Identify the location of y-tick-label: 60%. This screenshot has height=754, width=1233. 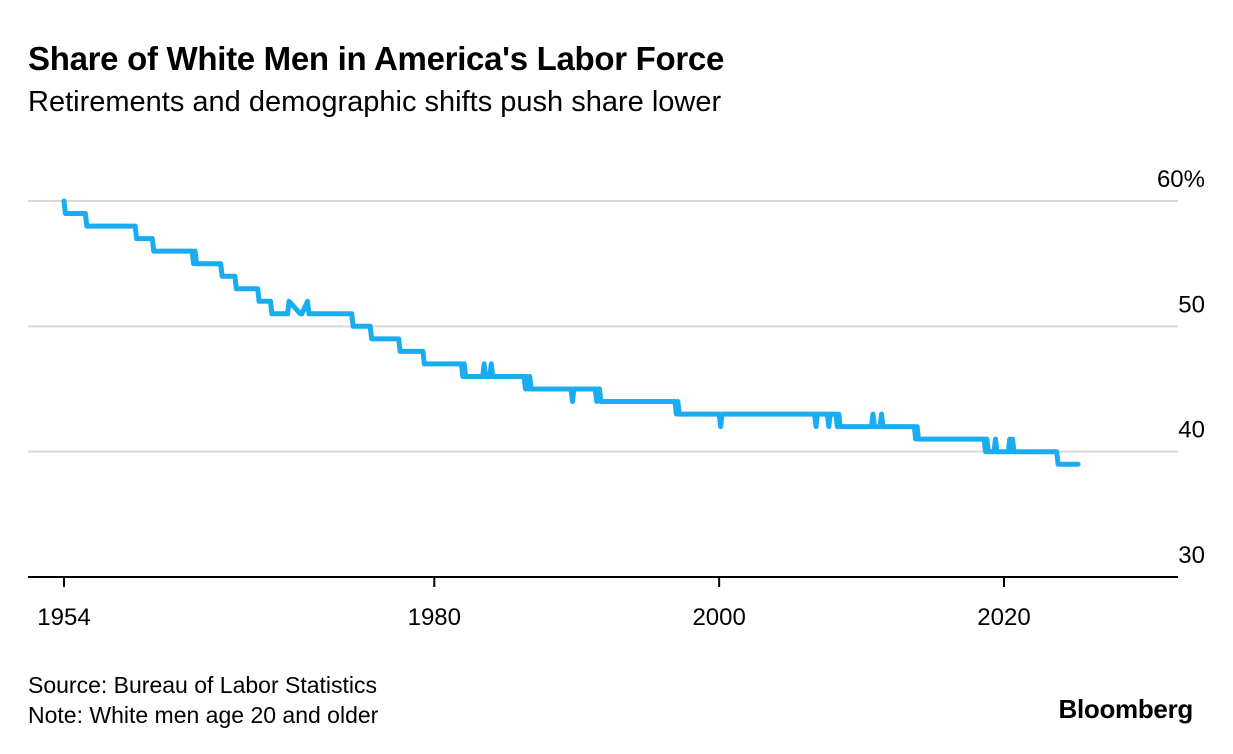
(1181, 179).